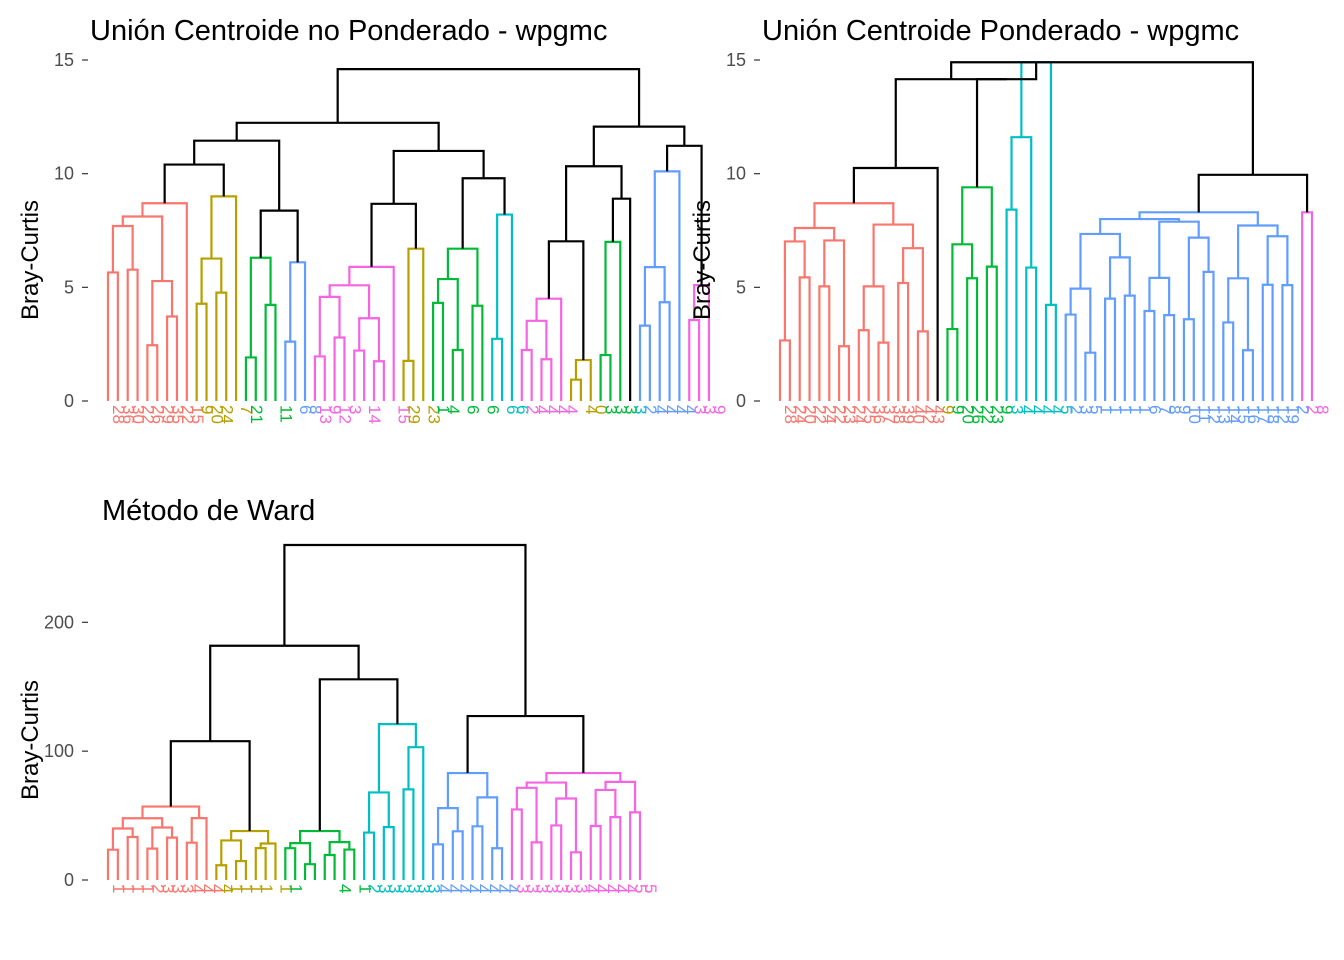 Image resolution: width=1344 pixels, height=960 pixels. Describe the element at coordinates (1223, 414) in the screenshot. I see `leaf-label: 13` at that location.